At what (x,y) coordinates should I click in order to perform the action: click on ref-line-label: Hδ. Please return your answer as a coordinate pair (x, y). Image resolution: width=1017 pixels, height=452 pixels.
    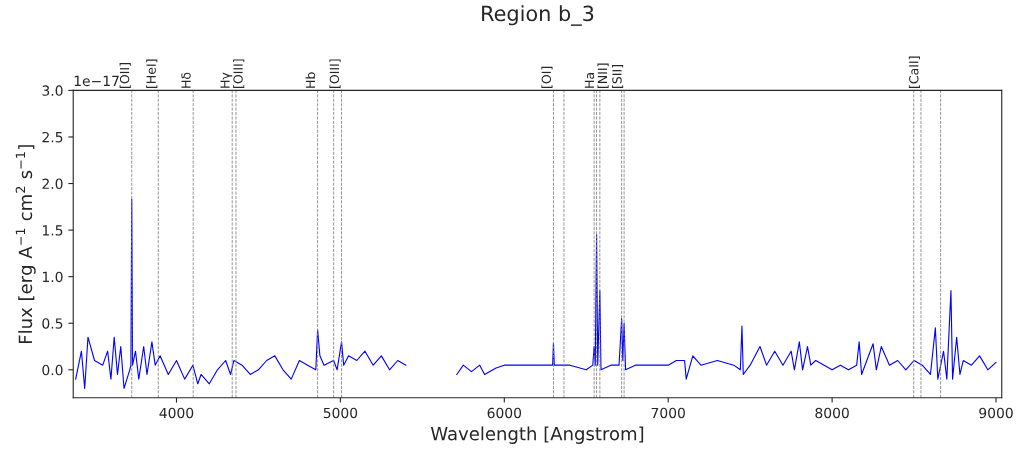
    Looking at the image, I should click on (186, 80).